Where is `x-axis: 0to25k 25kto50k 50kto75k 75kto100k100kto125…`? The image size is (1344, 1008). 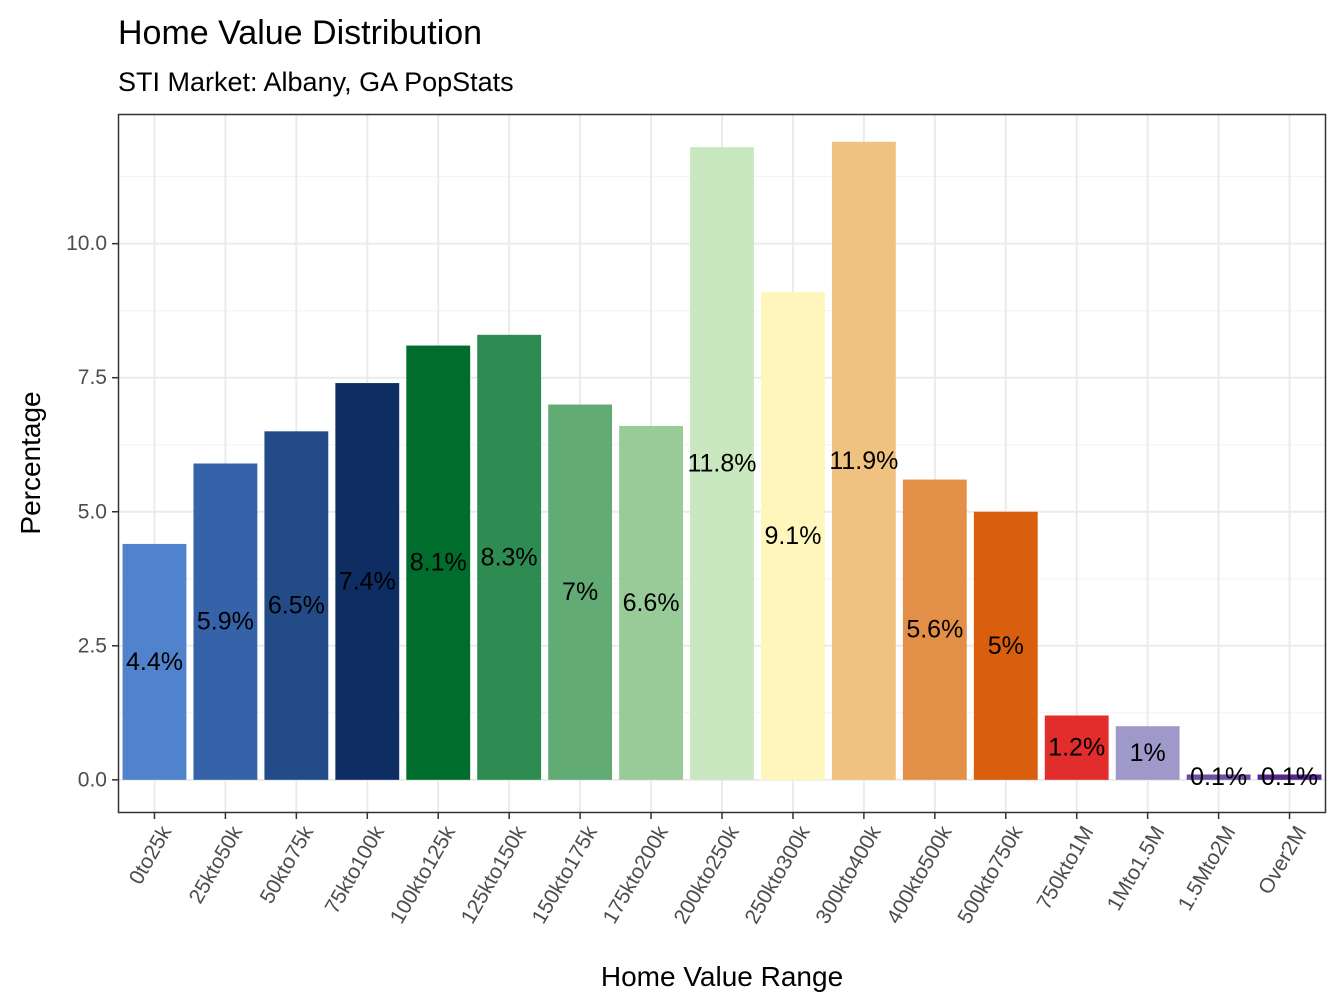 x-axis: 0to25k 25kto50k 50kto75k 75kto100k100kto125… is located at coordinates (718, 870).